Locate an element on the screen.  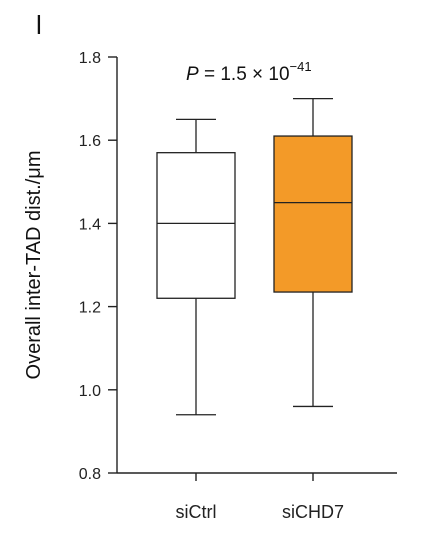
y-tick-label-1: 1.0 is located at coordinates (90, 391).